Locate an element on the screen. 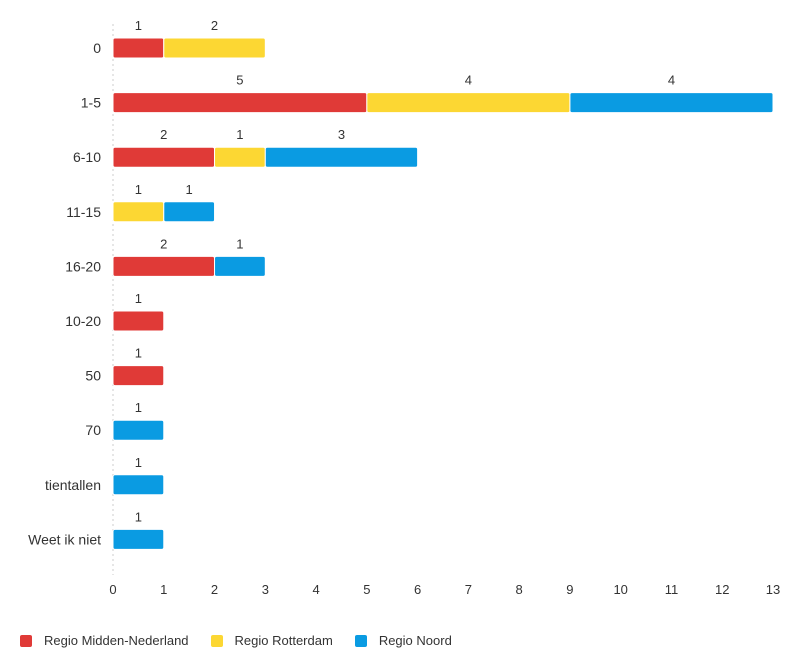 Image resolution: width=786 pixels, height=651 pixels. x-tick-label: 2 is located at coordinates (214, 589).